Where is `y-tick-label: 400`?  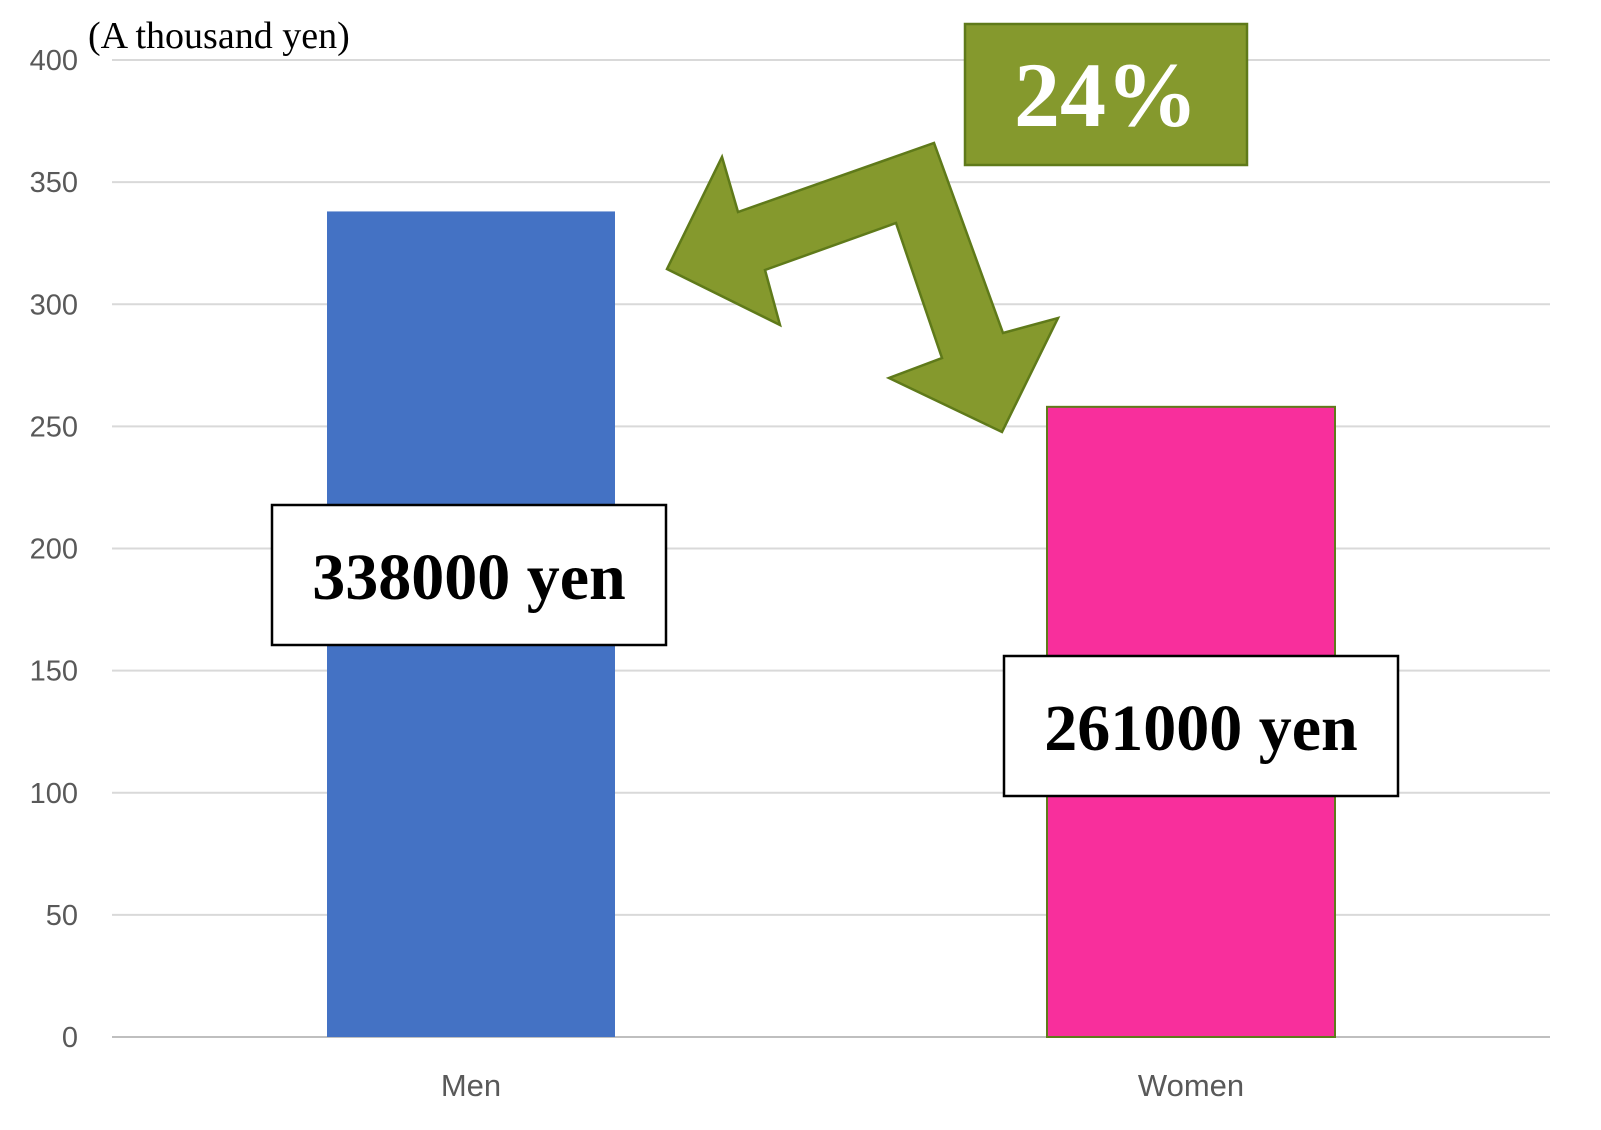 y-tick-label: 400 is located at coordinates (54, 61).